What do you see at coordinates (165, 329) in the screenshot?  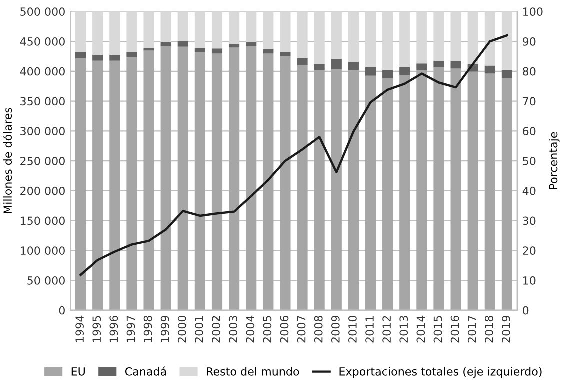 I see `x-tick-label: 1999` at bounding box center [165, 329].